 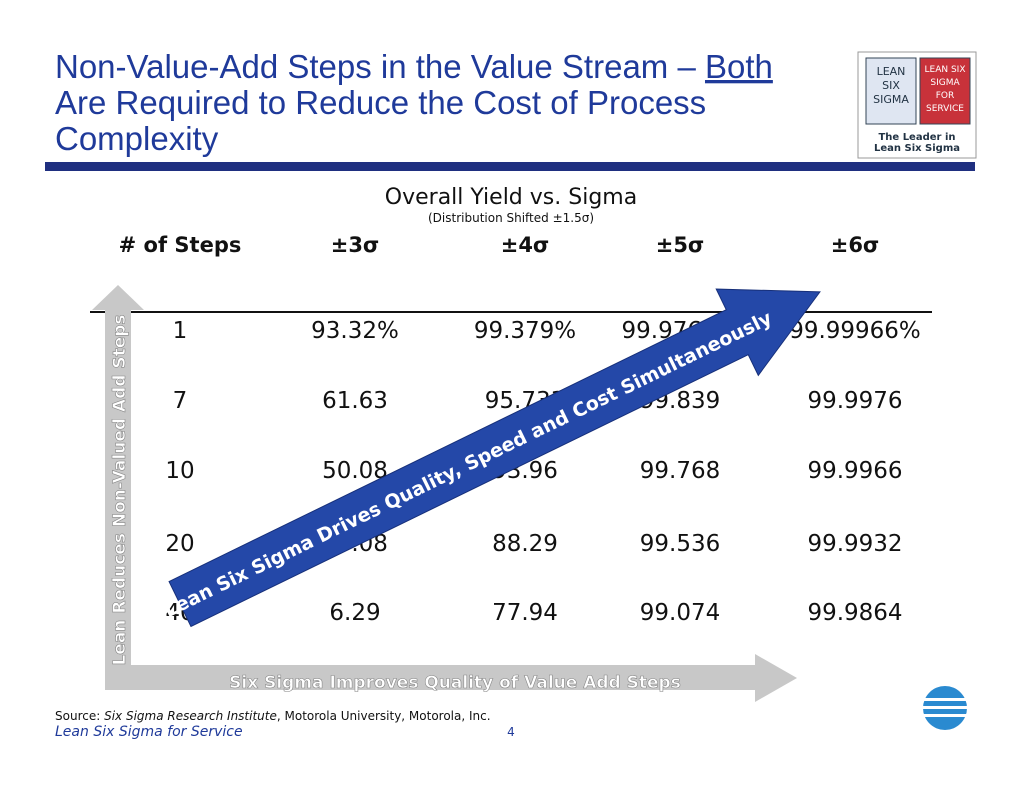 I want to click on page-number: 4, so click(x=511, y=732).